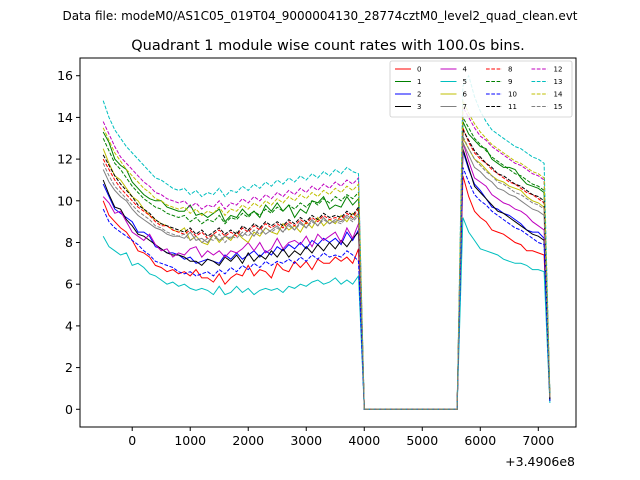 Image resolution: width=640 pixels, height=480 pixels. What do you see at coordinates (306, 440) in the screenshot?
I see `x-tick-label: 3000` at bounding box center [306, 440].